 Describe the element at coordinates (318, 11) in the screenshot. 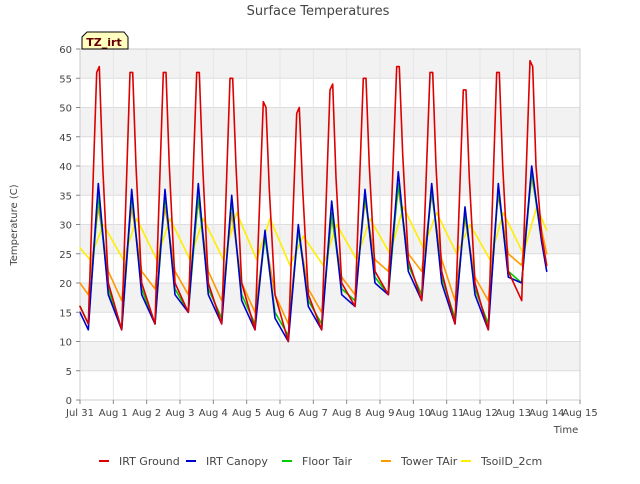

I see `chart-title: Surface Temperatures` at that location.